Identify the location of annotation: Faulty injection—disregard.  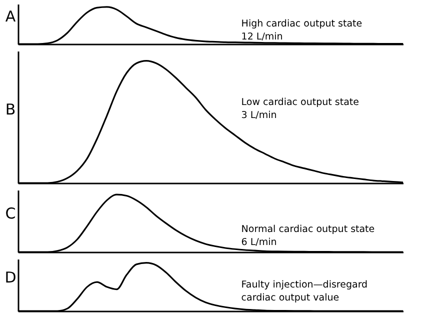
(304, 285).